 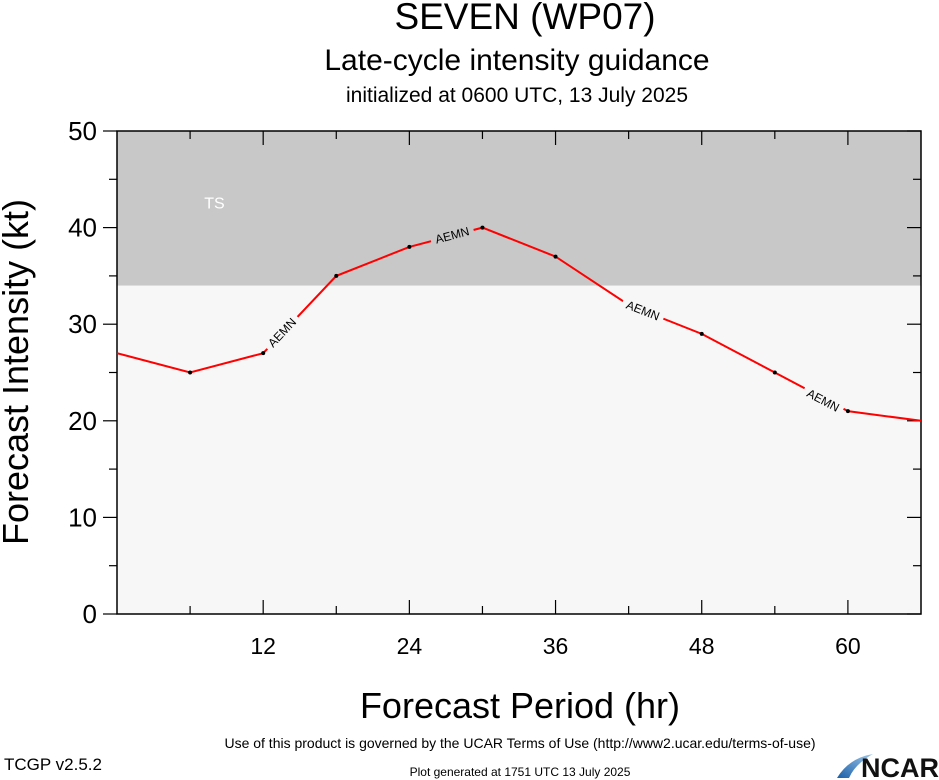 What do you see at coordinates (214, 203) in the screenshot?
I see `band-label-ts: TS` at bounding box center [214, 203].